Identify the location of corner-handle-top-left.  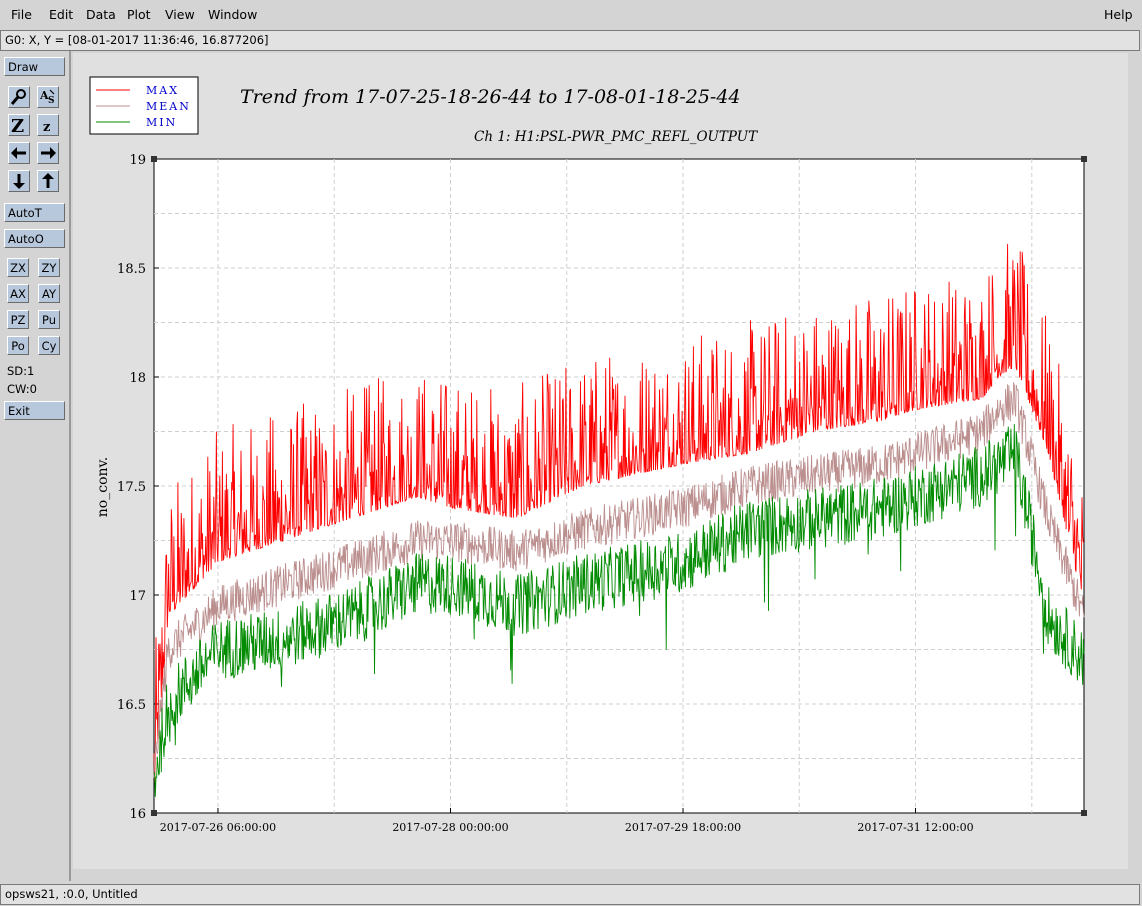
(154, 159).